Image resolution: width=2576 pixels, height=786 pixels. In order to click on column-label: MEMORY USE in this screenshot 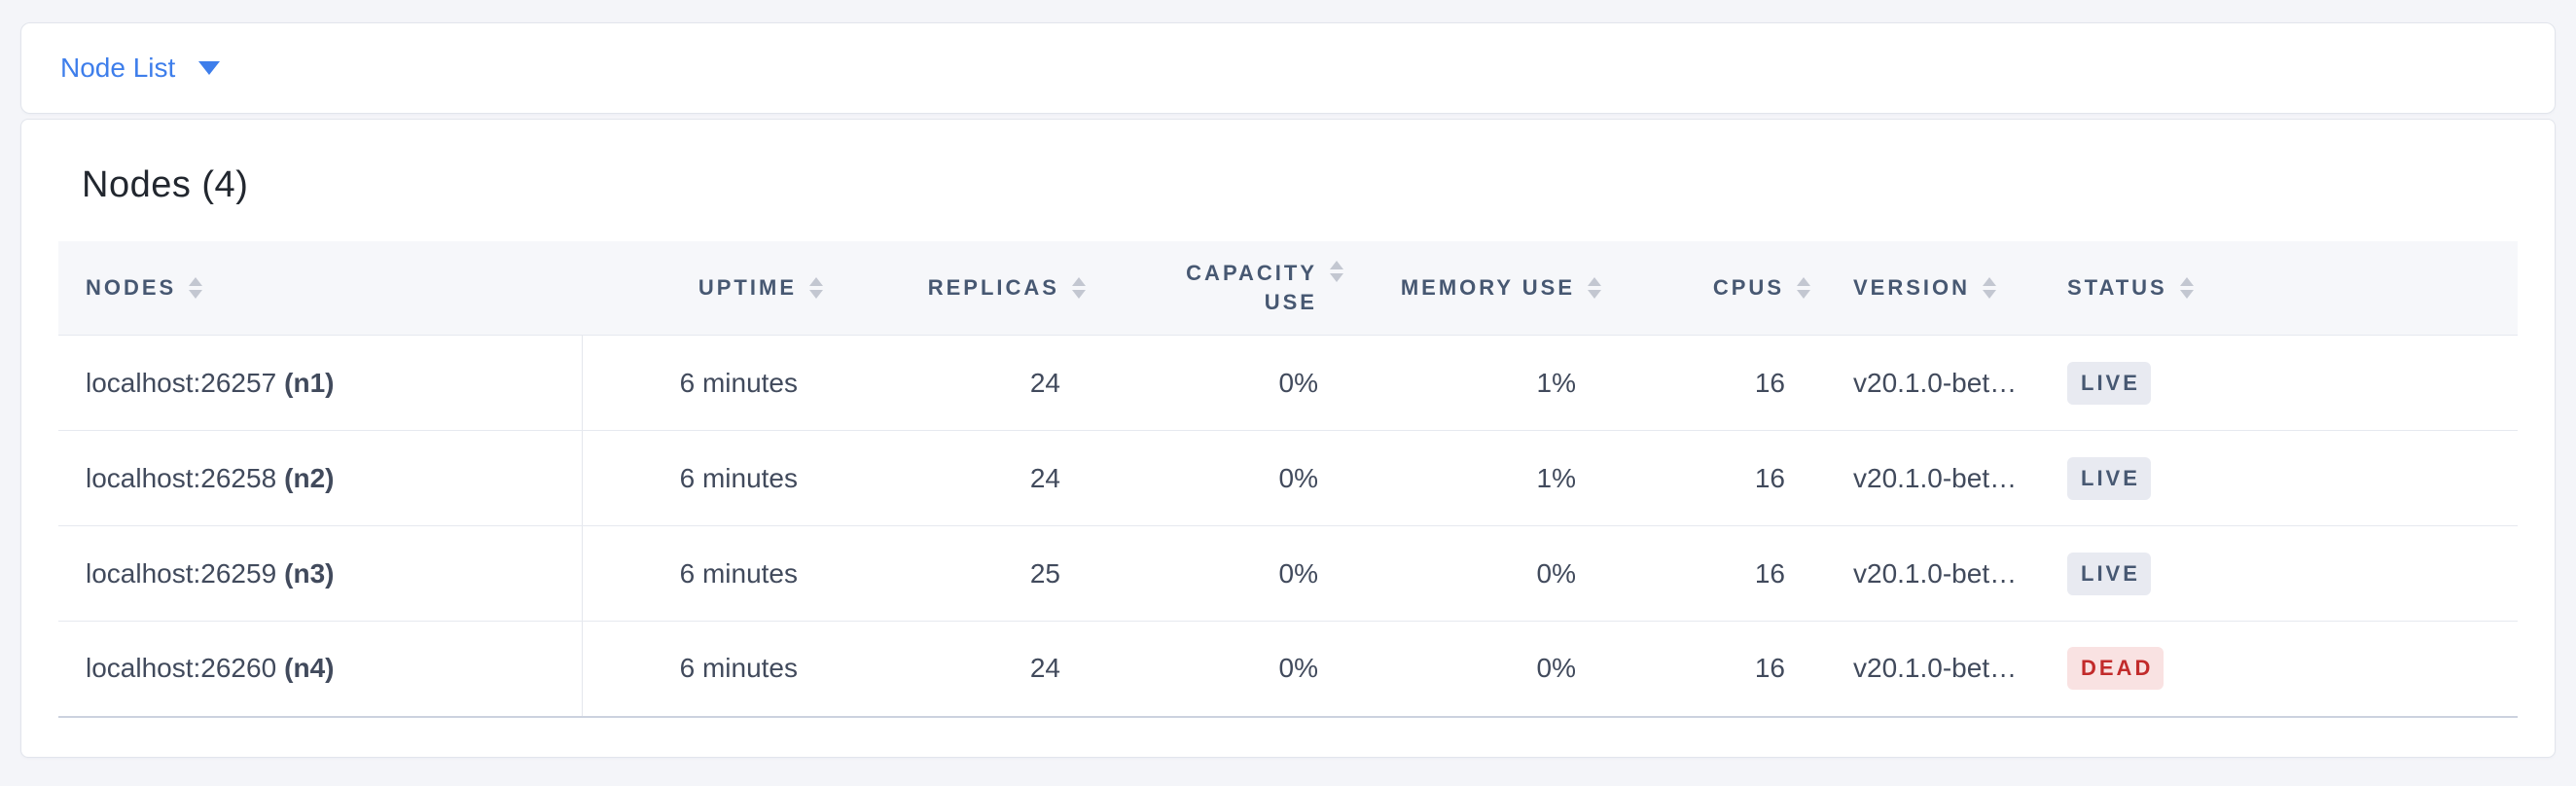, I will do `click(1487, 288)`.